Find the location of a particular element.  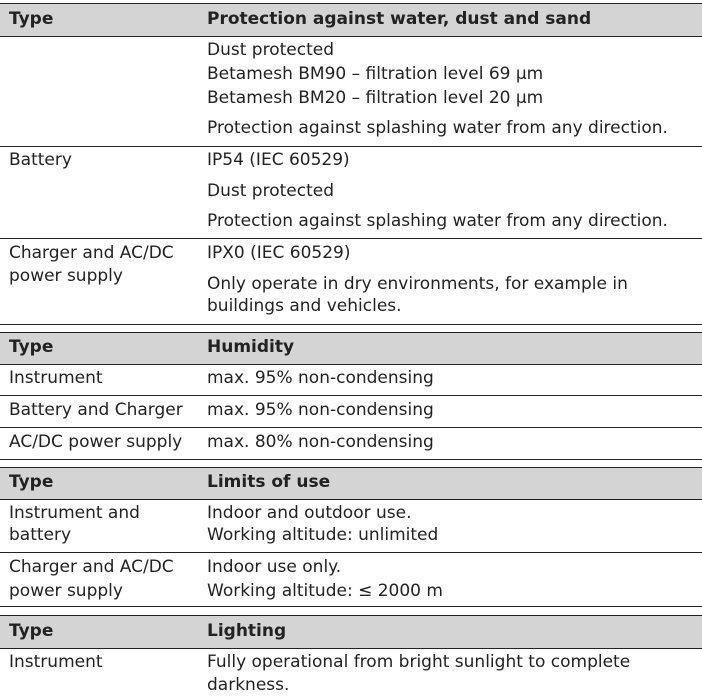

cell-value: Indoor and outdoor use. is located at coordinates (309, 513).